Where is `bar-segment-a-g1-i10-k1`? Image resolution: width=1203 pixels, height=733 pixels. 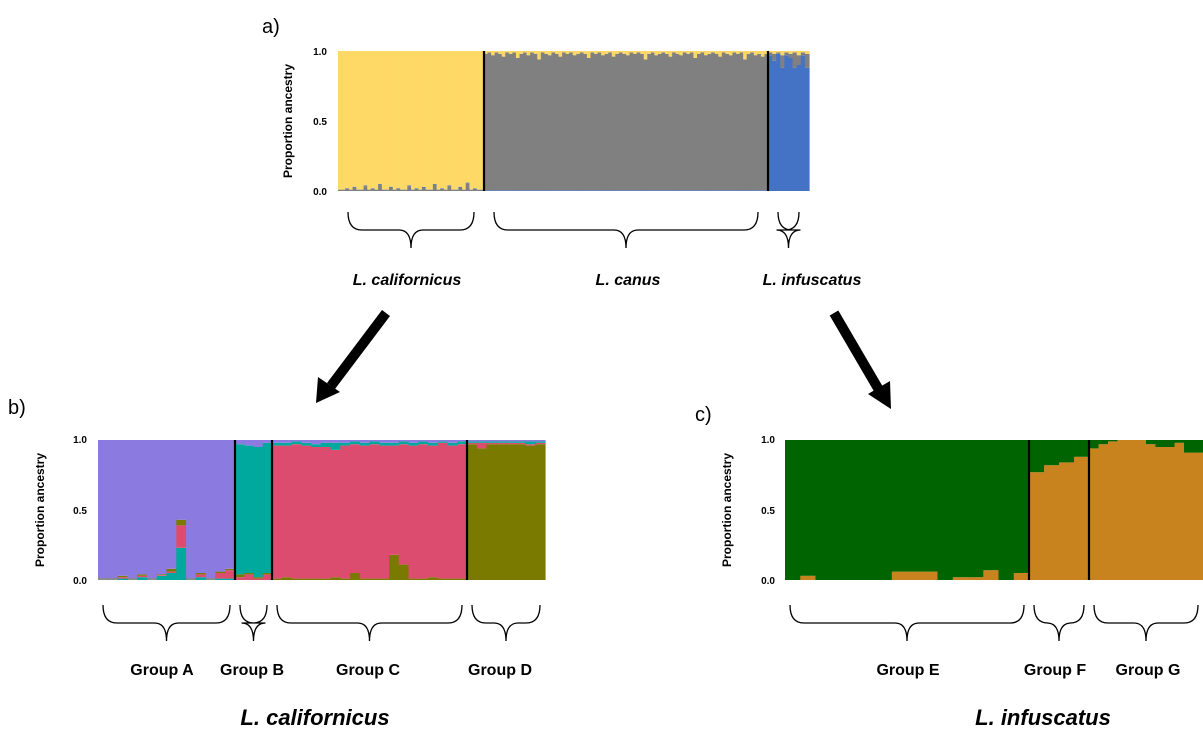
bar-segment-a-g1-i10-k1 is located at coordinates (521, 122).